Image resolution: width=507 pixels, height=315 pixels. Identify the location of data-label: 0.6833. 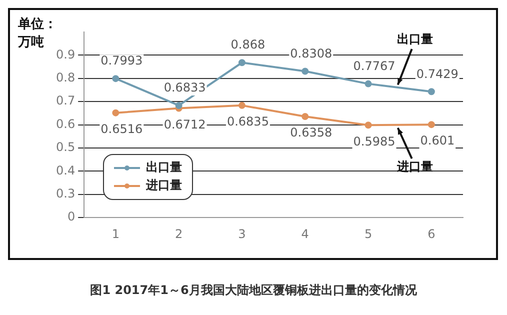
(185, 87).